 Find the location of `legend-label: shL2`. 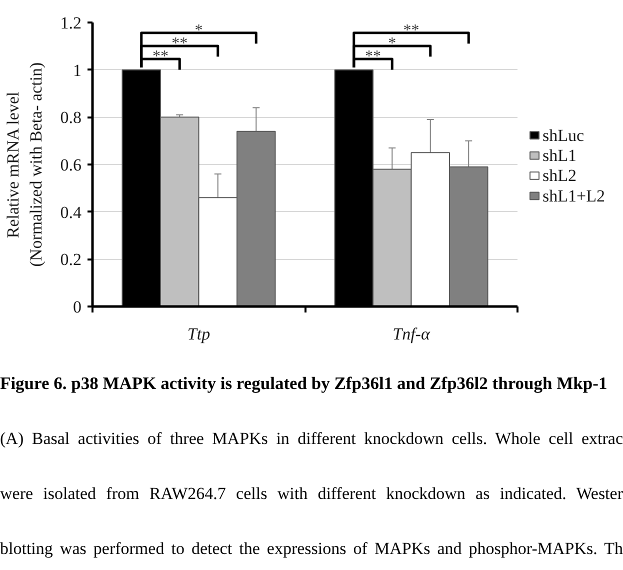

legend-label: shL2 is located at coordinates (559, 176).